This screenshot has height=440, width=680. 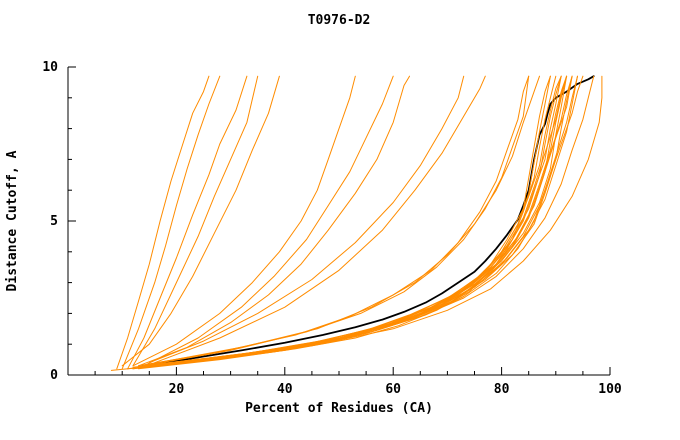 I want to click on x-tick-label: 100, so click(x=610, y=389).